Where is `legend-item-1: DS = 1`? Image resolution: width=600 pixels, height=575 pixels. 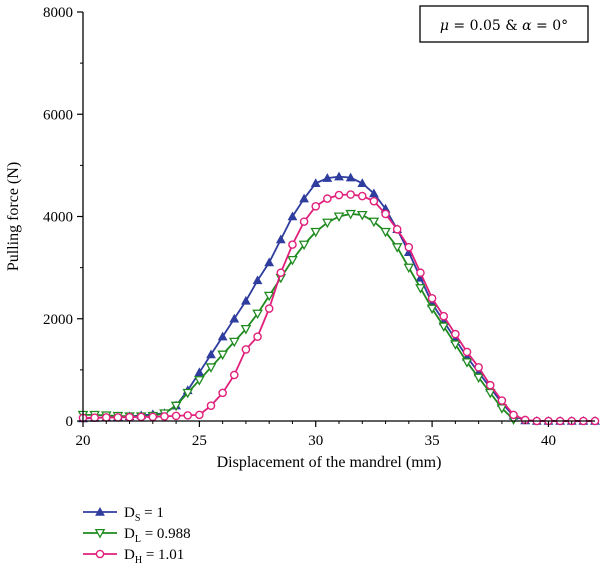 legend-item-1: DS = 1 is located at coordinates (123, 514).